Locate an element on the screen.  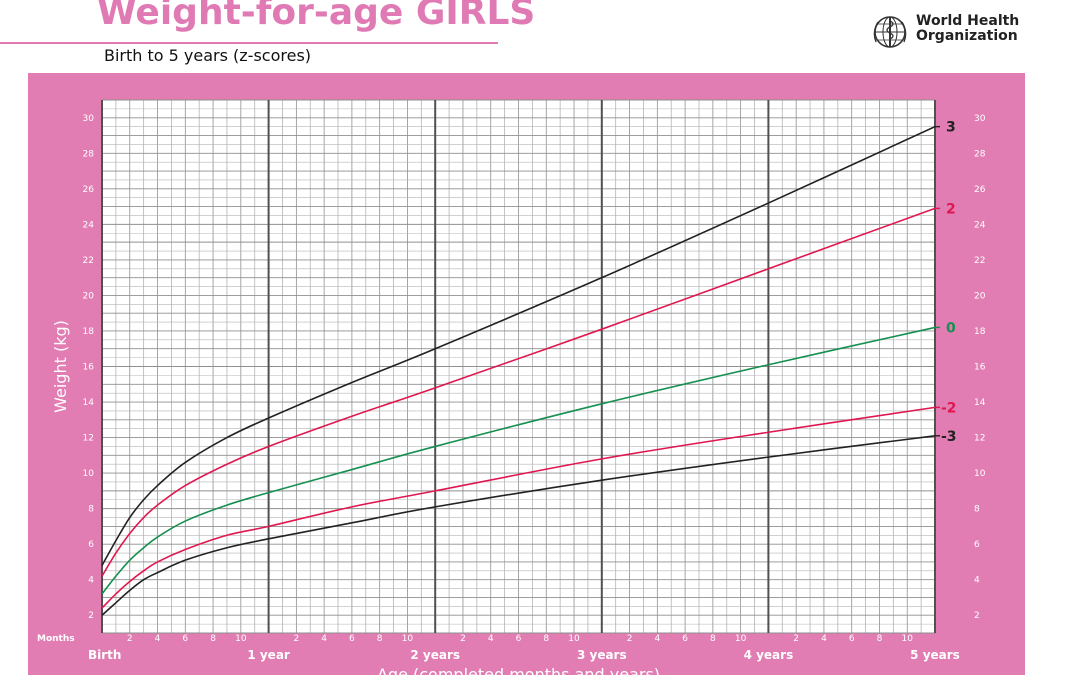
y-tick-label-right: 30 is located at coordinates (980, 119).